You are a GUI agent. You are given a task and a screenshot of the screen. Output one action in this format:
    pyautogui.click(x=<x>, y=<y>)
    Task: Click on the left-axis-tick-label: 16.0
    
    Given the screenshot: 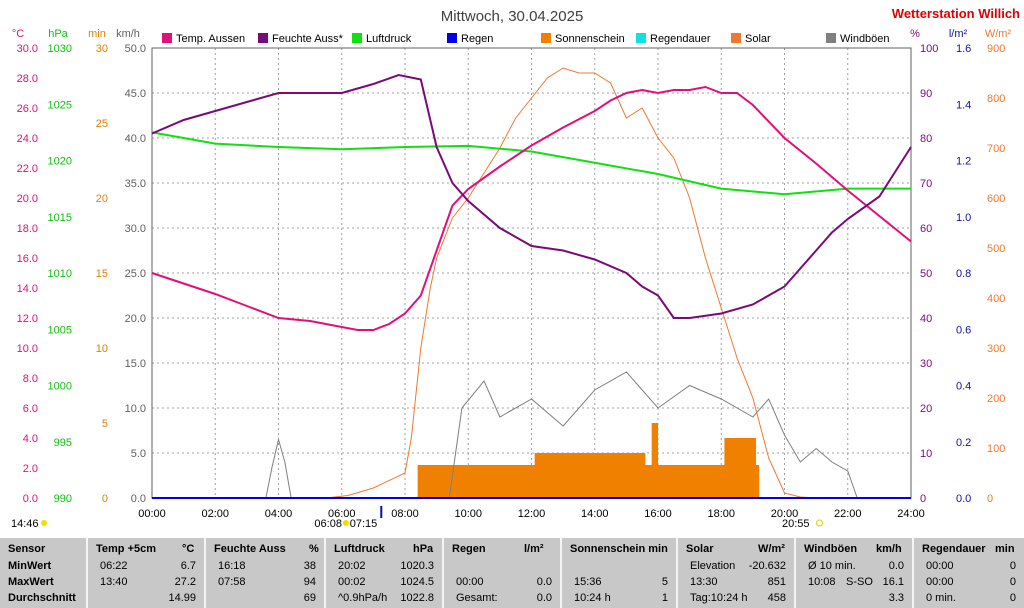 What is the action you would take?
    pyautogui.click(x=27, y=259)
    